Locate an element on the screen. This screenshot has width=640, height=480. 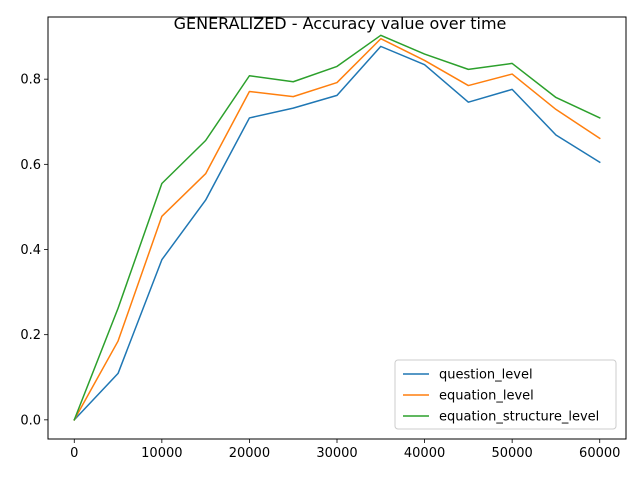
x-tick-label: 60000 is located at coordinates (599, 453).